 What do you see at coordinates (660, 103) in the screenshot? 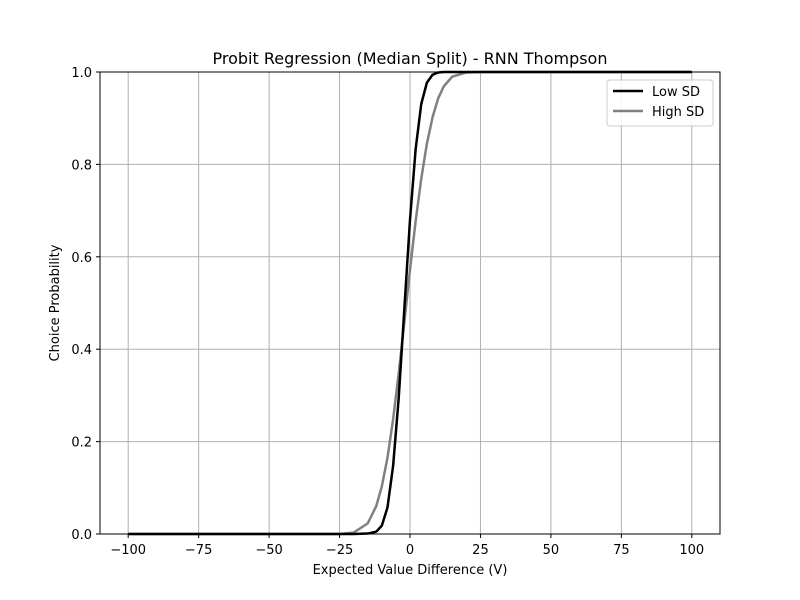
I see `legend: Low SD High SD` at bounding box center [660, 103].